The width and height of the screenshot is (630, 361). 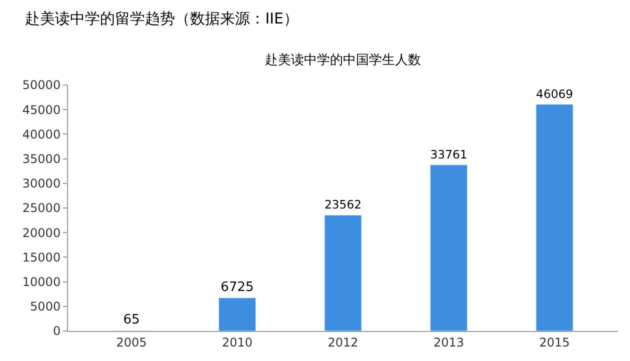 I want to click on chart-subtitle: 赴美读中学的中国学生人数, so click(x=343, y=60).